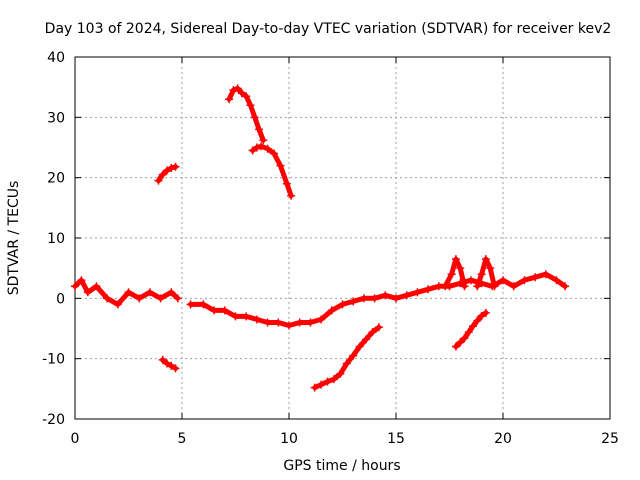 This screenshot has height=480, width=640. What do you see at coordinates (341, 466) in the screenshot?
I see `x-axis-label: GPS time / hours` at bounding box center [341, 466].